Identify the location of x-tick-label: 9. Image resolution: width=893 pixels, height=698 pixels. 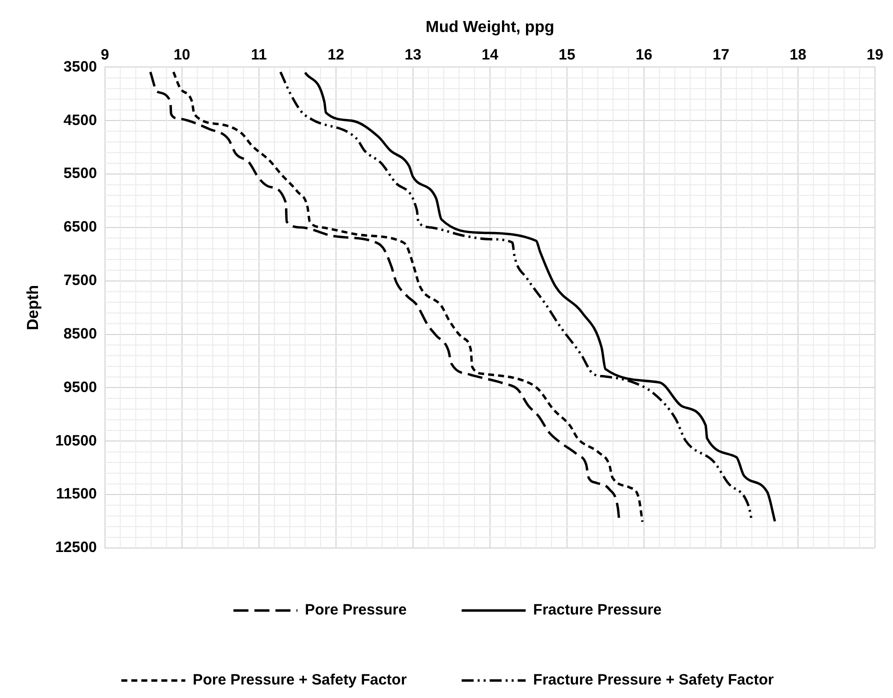
(105, 55).